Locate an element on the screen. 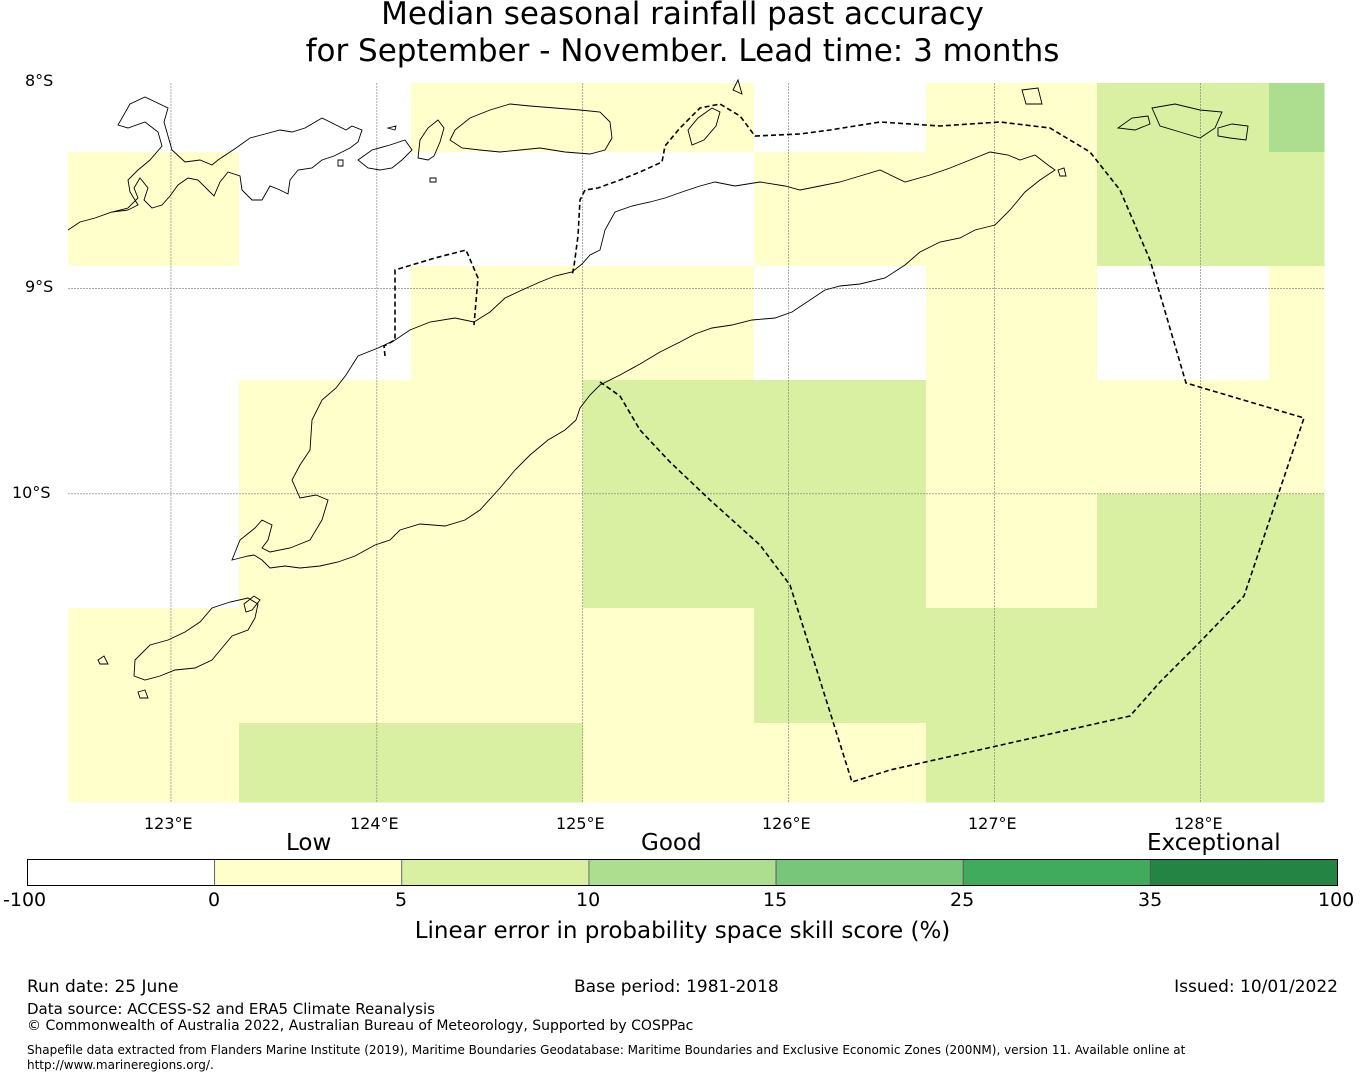 This screenshot has height=1080, width=1365. coastline-flores is located at coordinates (215, 163).